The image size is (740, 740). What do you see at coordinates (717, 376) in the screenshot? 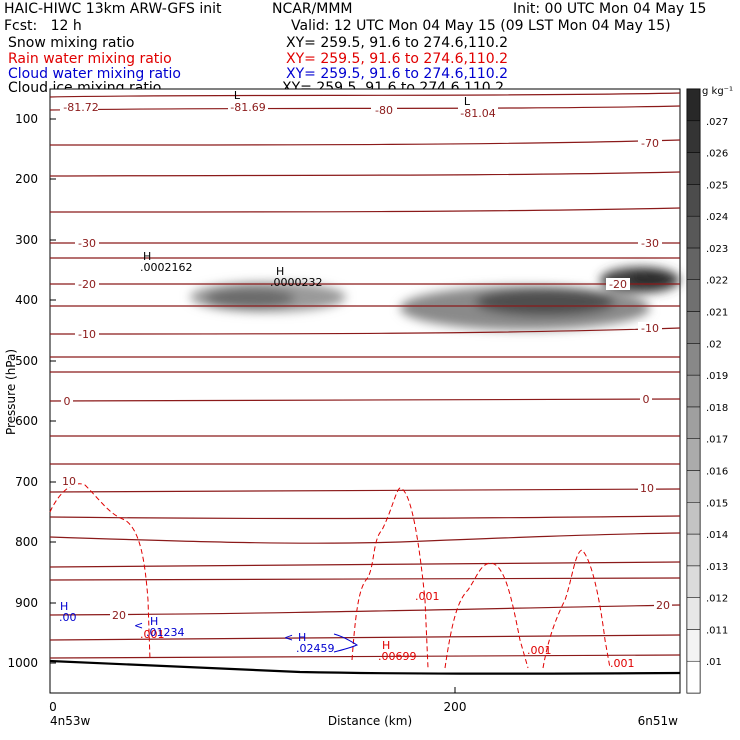
I see `colorbar-level-label: .019` at bounding box center [717, 376].